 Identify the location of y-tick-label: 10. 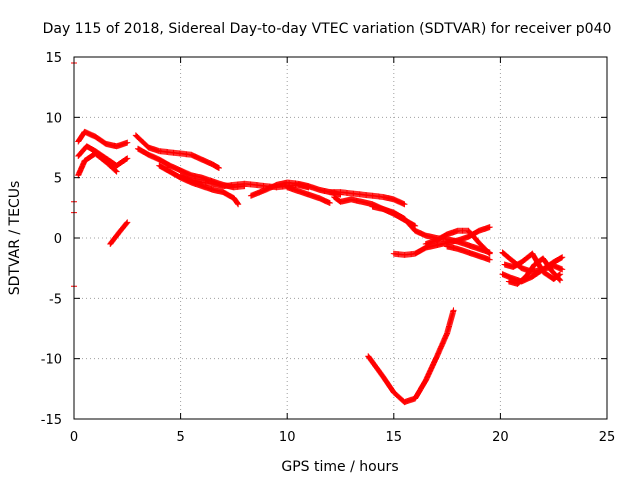
(53, 118).